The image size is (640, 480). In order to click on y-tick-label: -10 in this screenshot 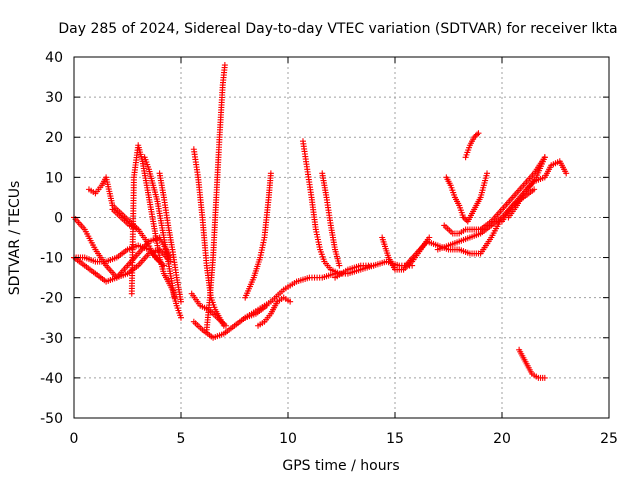, I will do `click(51, 259)`.